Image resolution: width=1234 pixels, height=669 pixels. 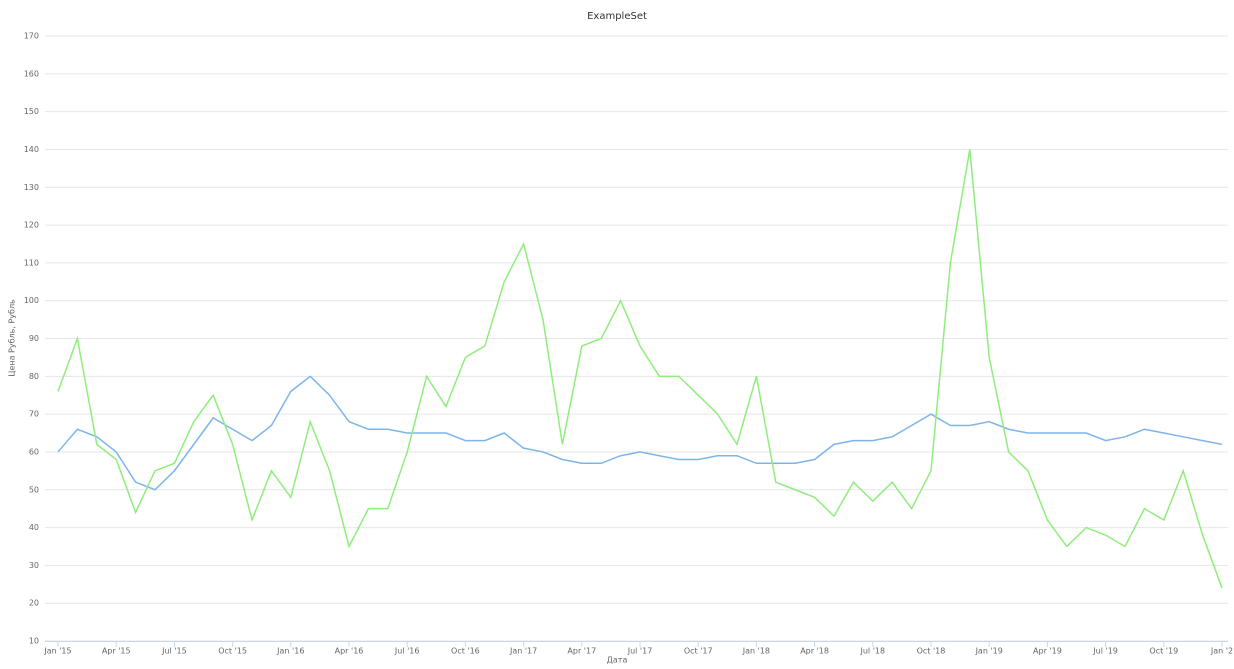 I want to click on x-tick-label: Oct '18, so click(x=931, y=651).